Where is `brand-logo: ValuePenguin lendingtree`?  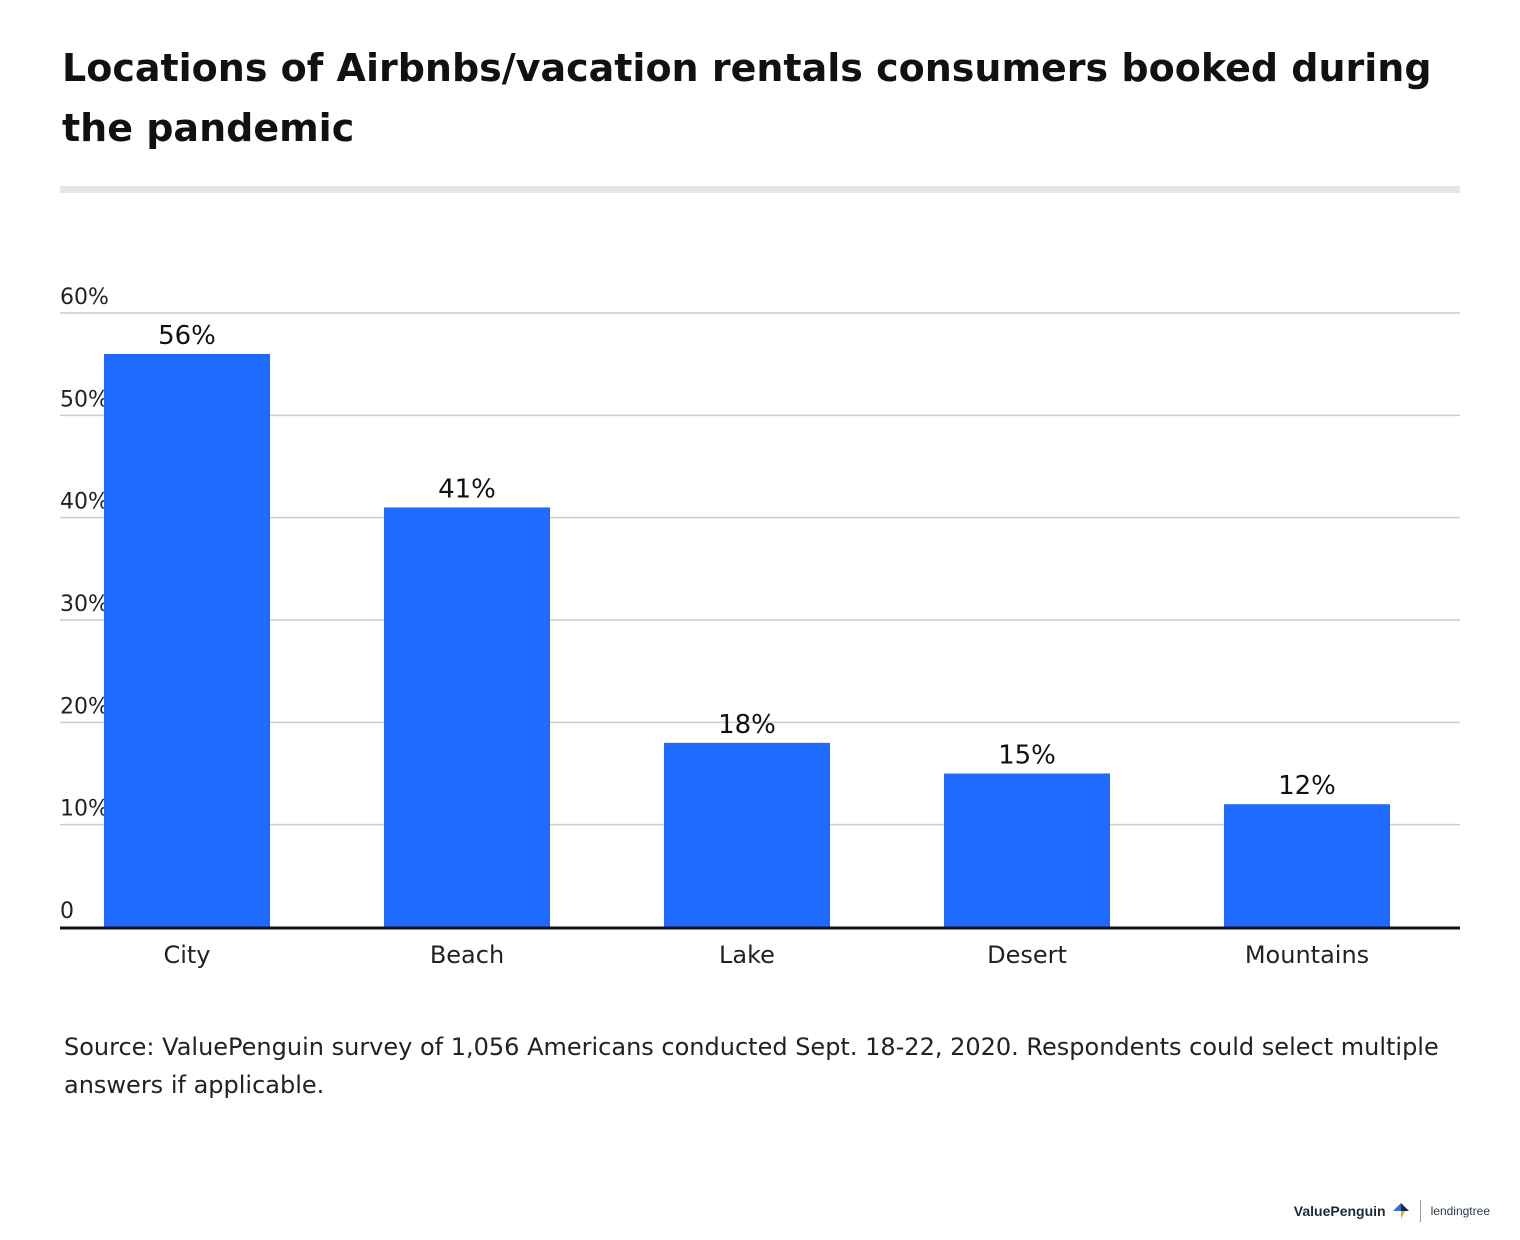 brand-logo: ValuePenguin lendingtree is located at coordinates (1392, 1211).